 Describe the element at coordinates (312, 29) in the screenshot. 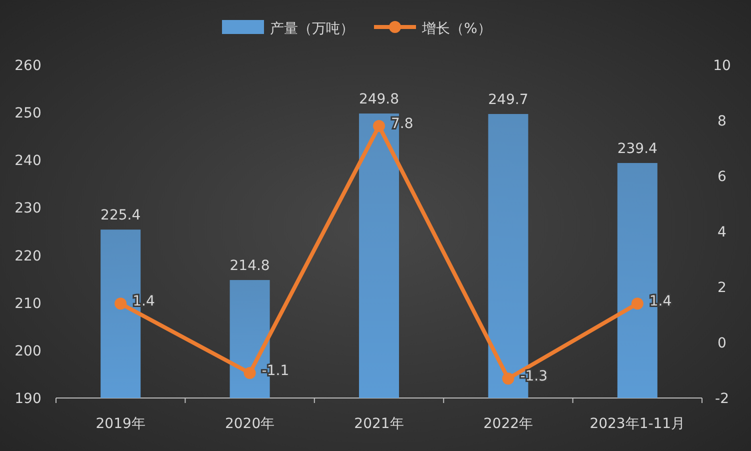

I see `legend-label: 产量（万吨）` at that location.